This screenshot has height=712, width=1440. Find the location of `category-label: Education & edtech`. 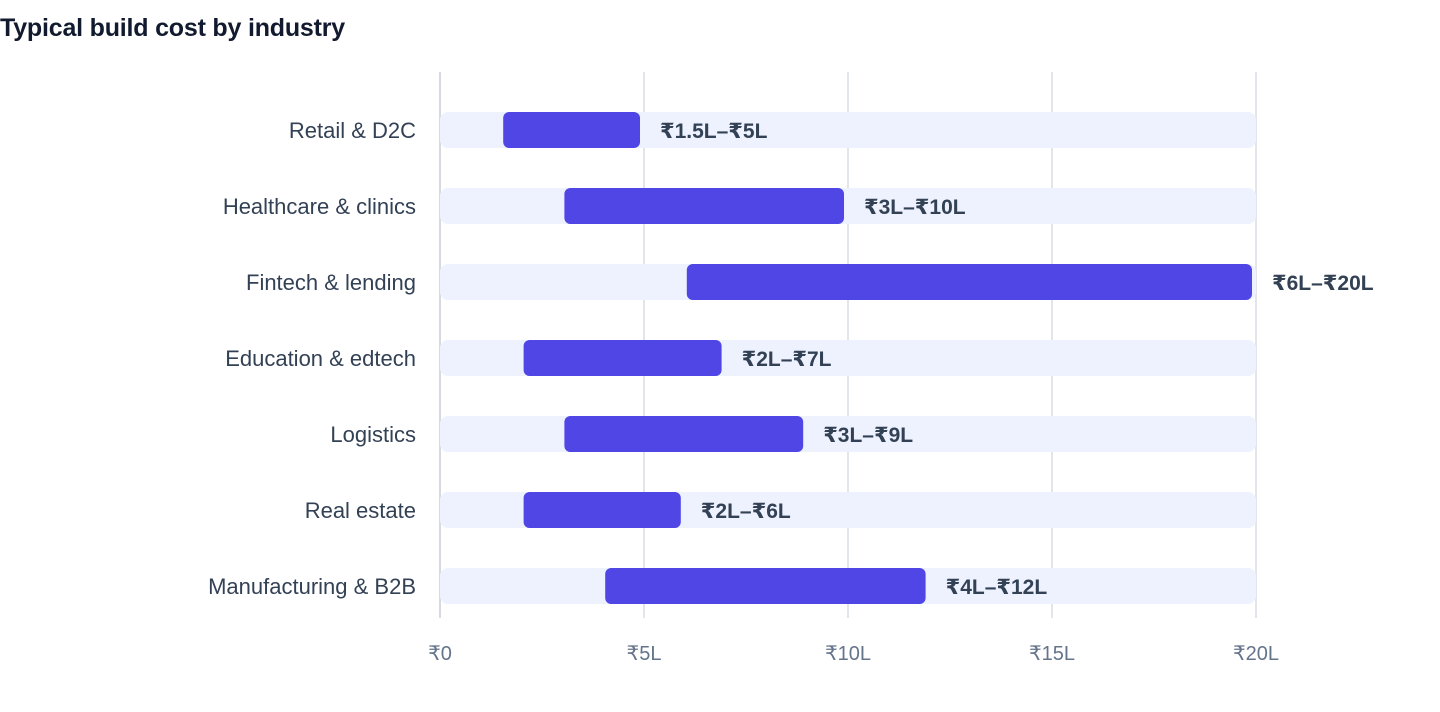

category-label: Education & edtech is located at coordinates (320, 358).